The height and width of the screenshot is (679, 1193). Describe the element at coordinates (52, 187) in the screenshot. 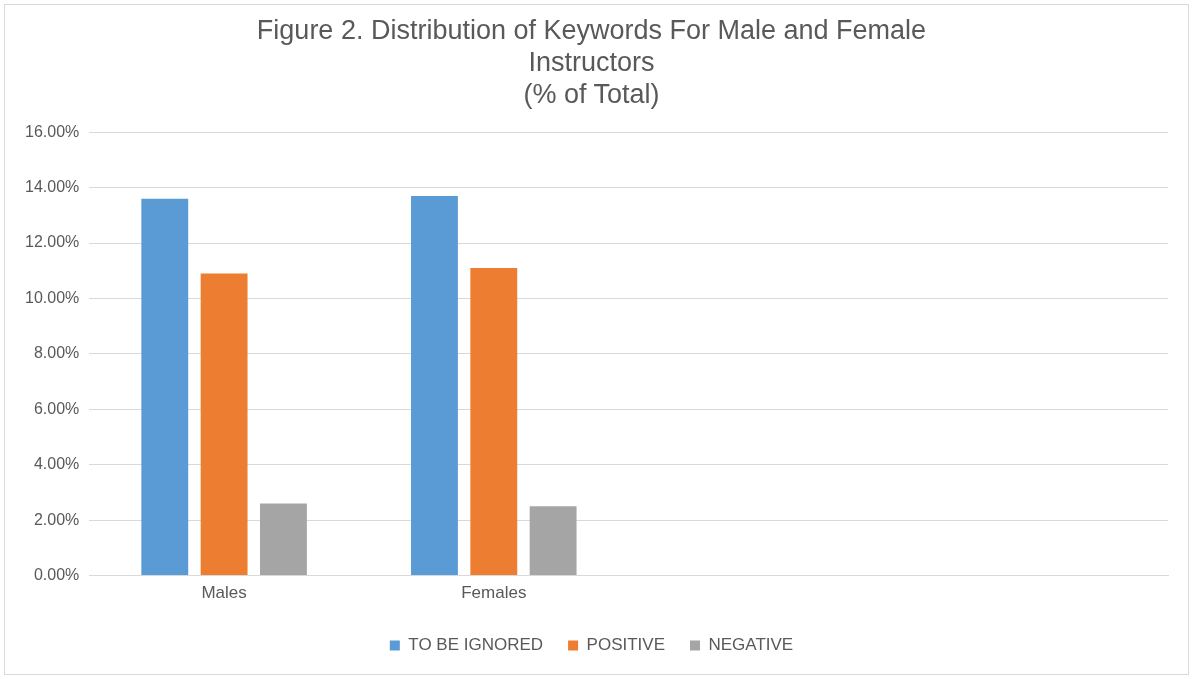

I see `y-tick-label: 14.00%` at that location.